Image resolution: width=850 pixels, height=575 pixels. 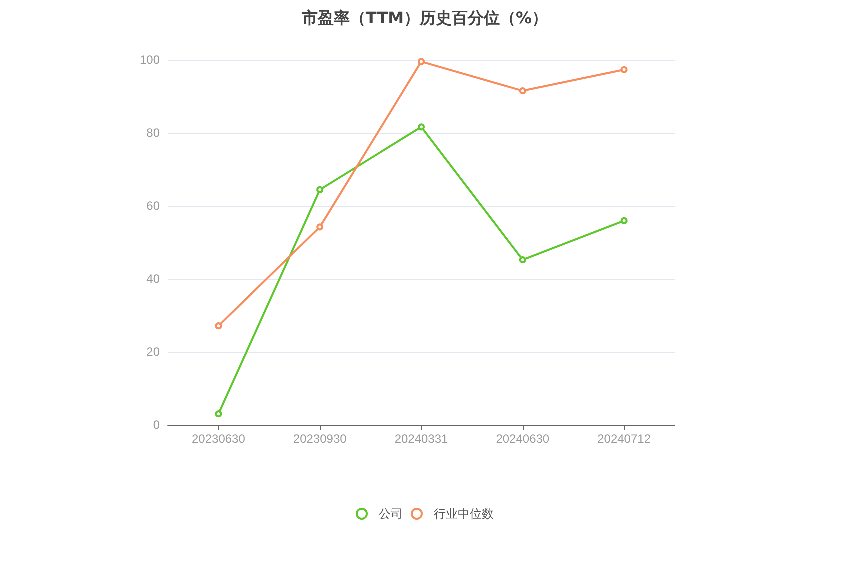 What do you see at coordinates (421, 439) in the screenshot?
I see `x-tick-label: 20240331` at bounding box center [421, 439].